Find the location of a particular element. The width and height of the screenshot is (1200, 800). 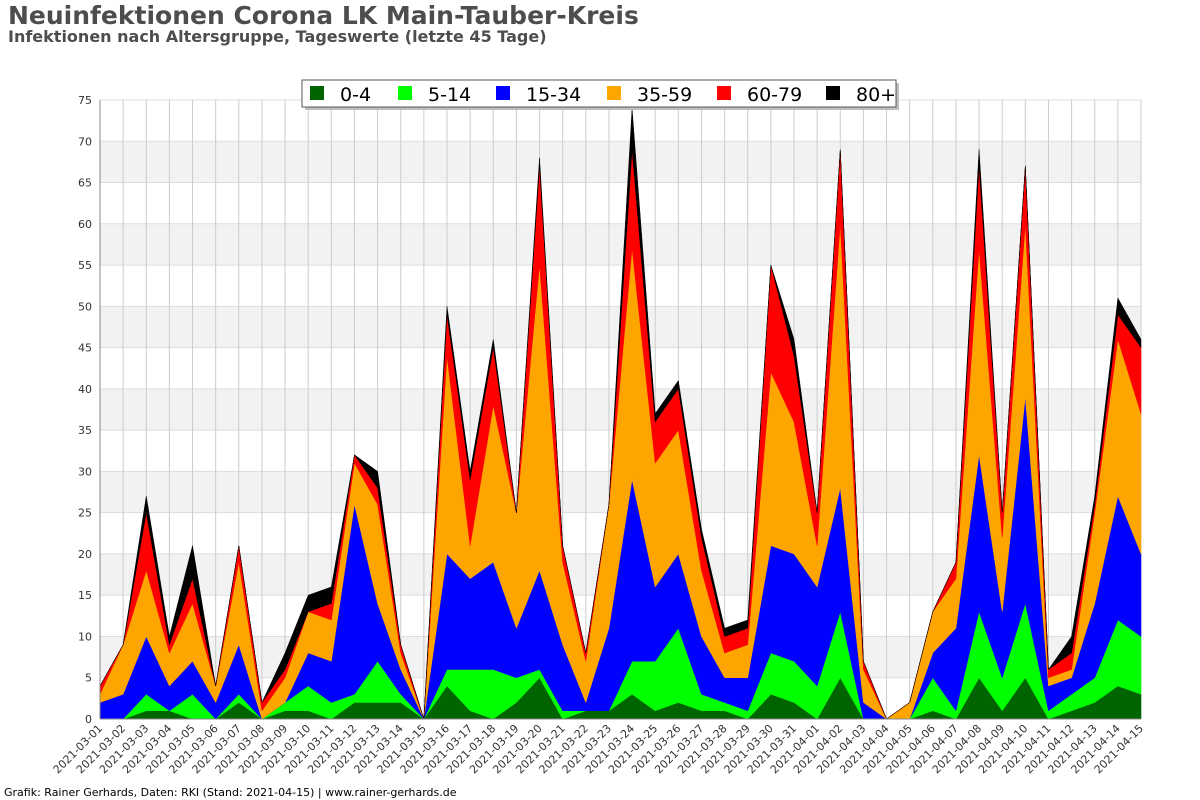

y-tick-label: 0 is located at coordinates (88, 719).